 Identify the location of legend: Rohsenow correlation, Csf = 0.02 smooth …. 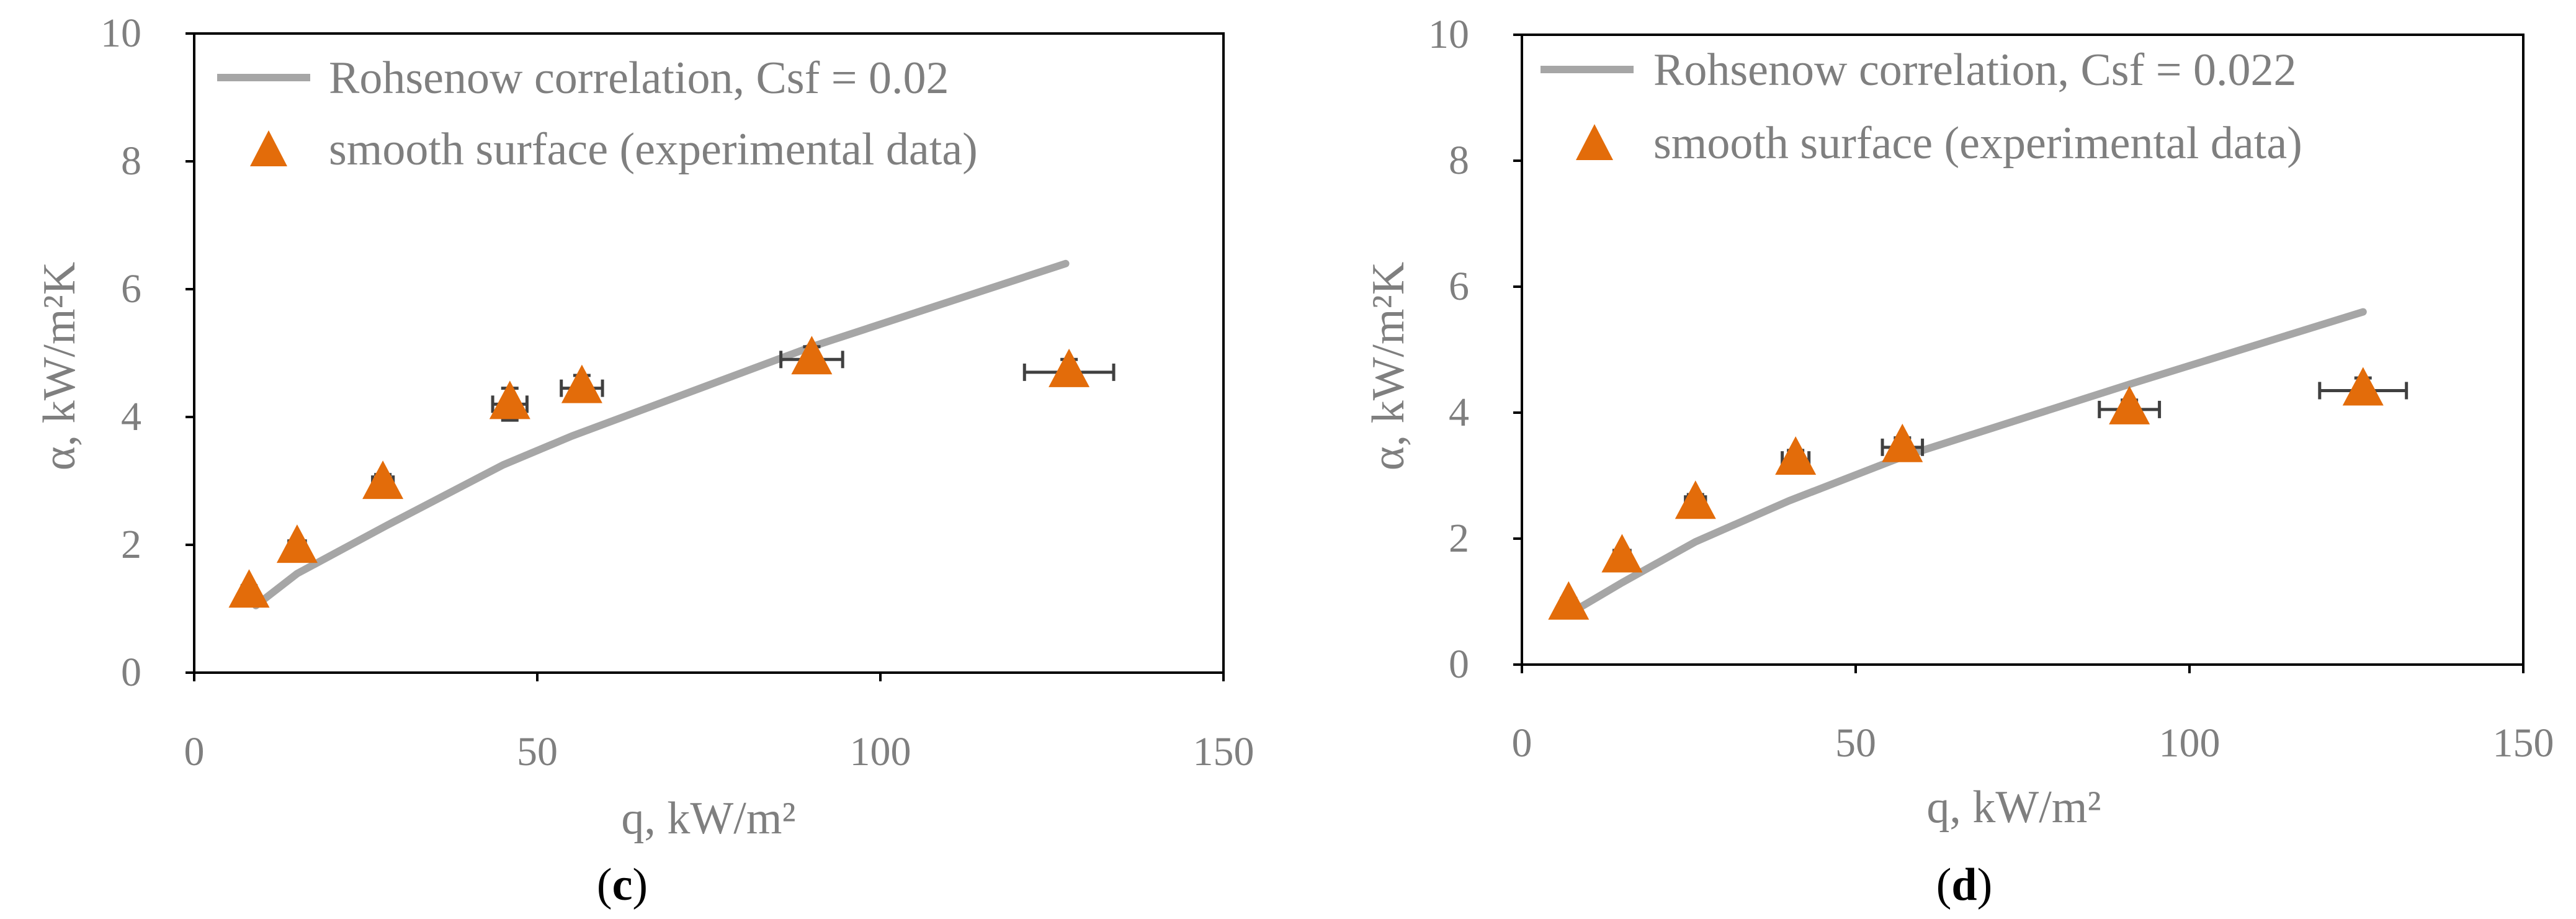
(597, 114).